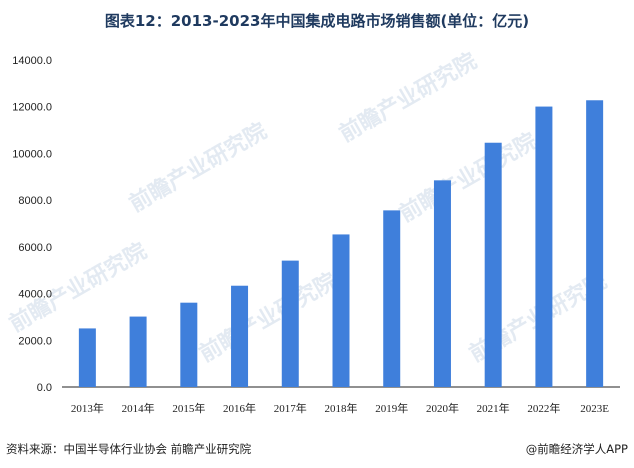 Image resolution: width=634 pixels, height=468 pixels. What do you see at coordinates (442, 408) in the screenshot?
I see `x-tick-label: 2020年` at bounding box center [442, 408].